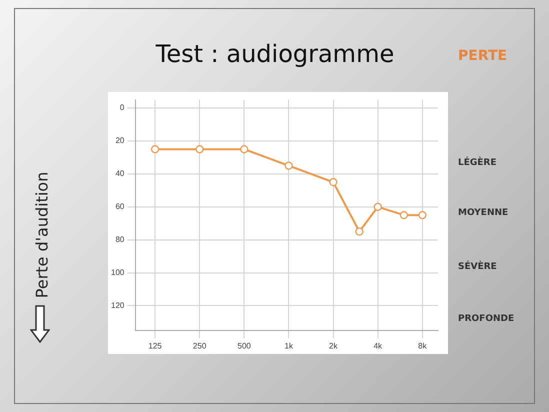 The height and width of the screenshot is (412, 549). What do you see at coordinates (244, 345) in the screenshot?
I see `x-tick-label: 500` at bounding box center [244, 345].